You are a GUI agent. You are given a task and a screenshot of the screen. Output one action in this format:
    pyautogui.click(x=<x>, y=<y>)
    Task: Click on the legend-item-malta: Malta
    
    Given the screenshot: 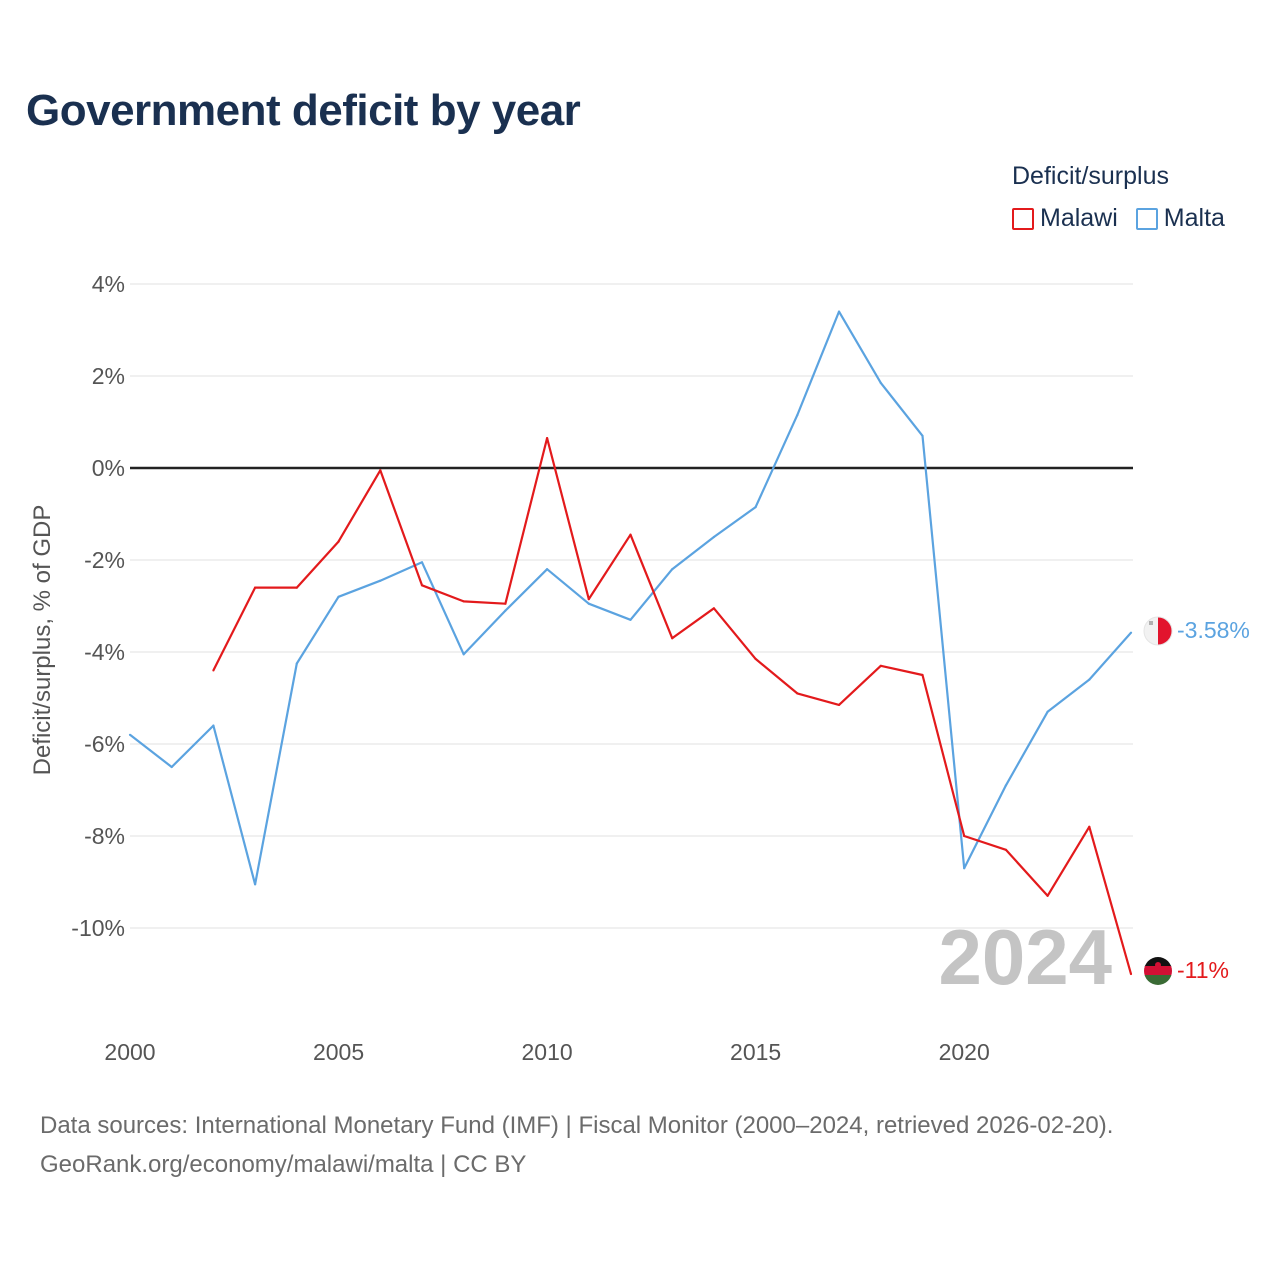 What is the action you would take?
    pyautogui.click(x=1180, y=218)
    